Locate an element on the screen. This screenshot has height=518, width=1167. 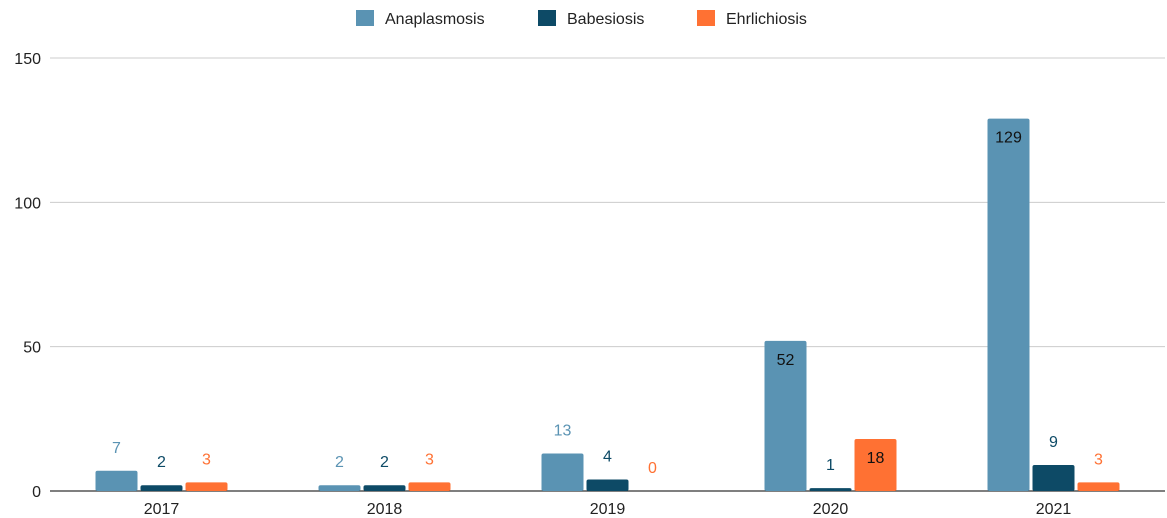
legend-swatch-babesiosis is located at coordinates (547, 18).